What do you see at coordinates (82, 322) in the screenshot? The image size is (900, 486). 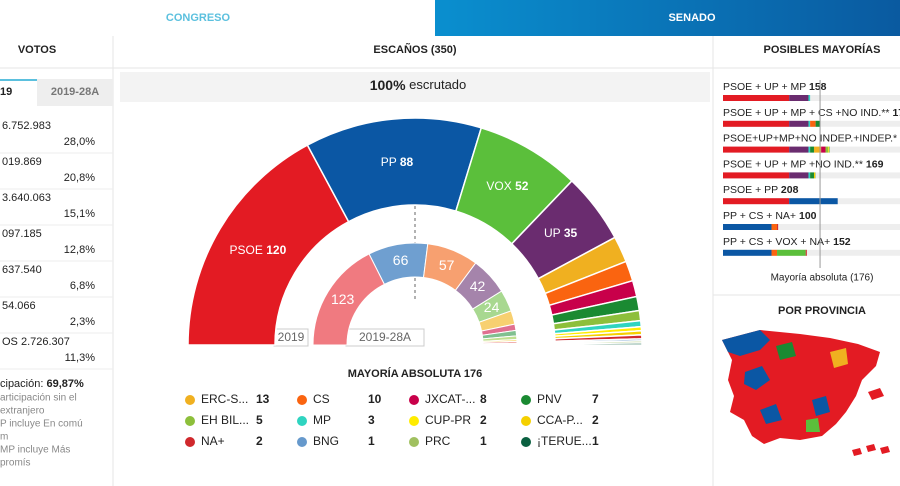 I see `vote-share: 2,3%` at bounding box center [82, 322].